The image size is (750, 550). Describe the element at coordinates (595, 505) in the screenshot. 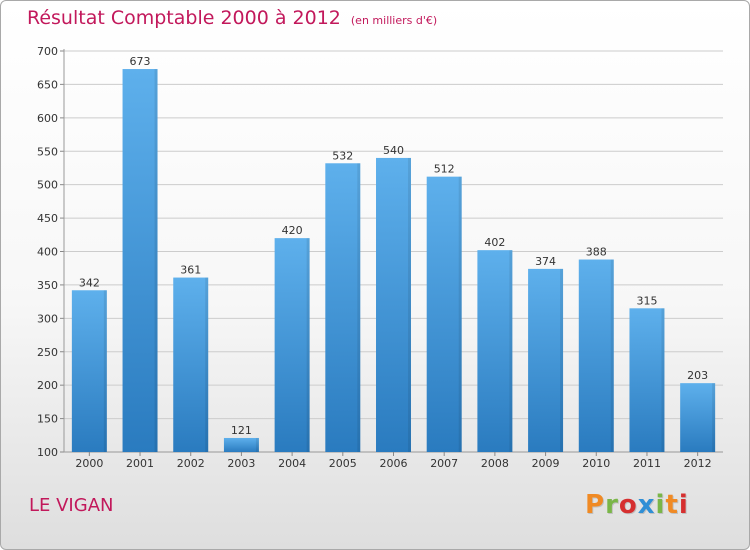

I see `brand-letter: P` at that location.